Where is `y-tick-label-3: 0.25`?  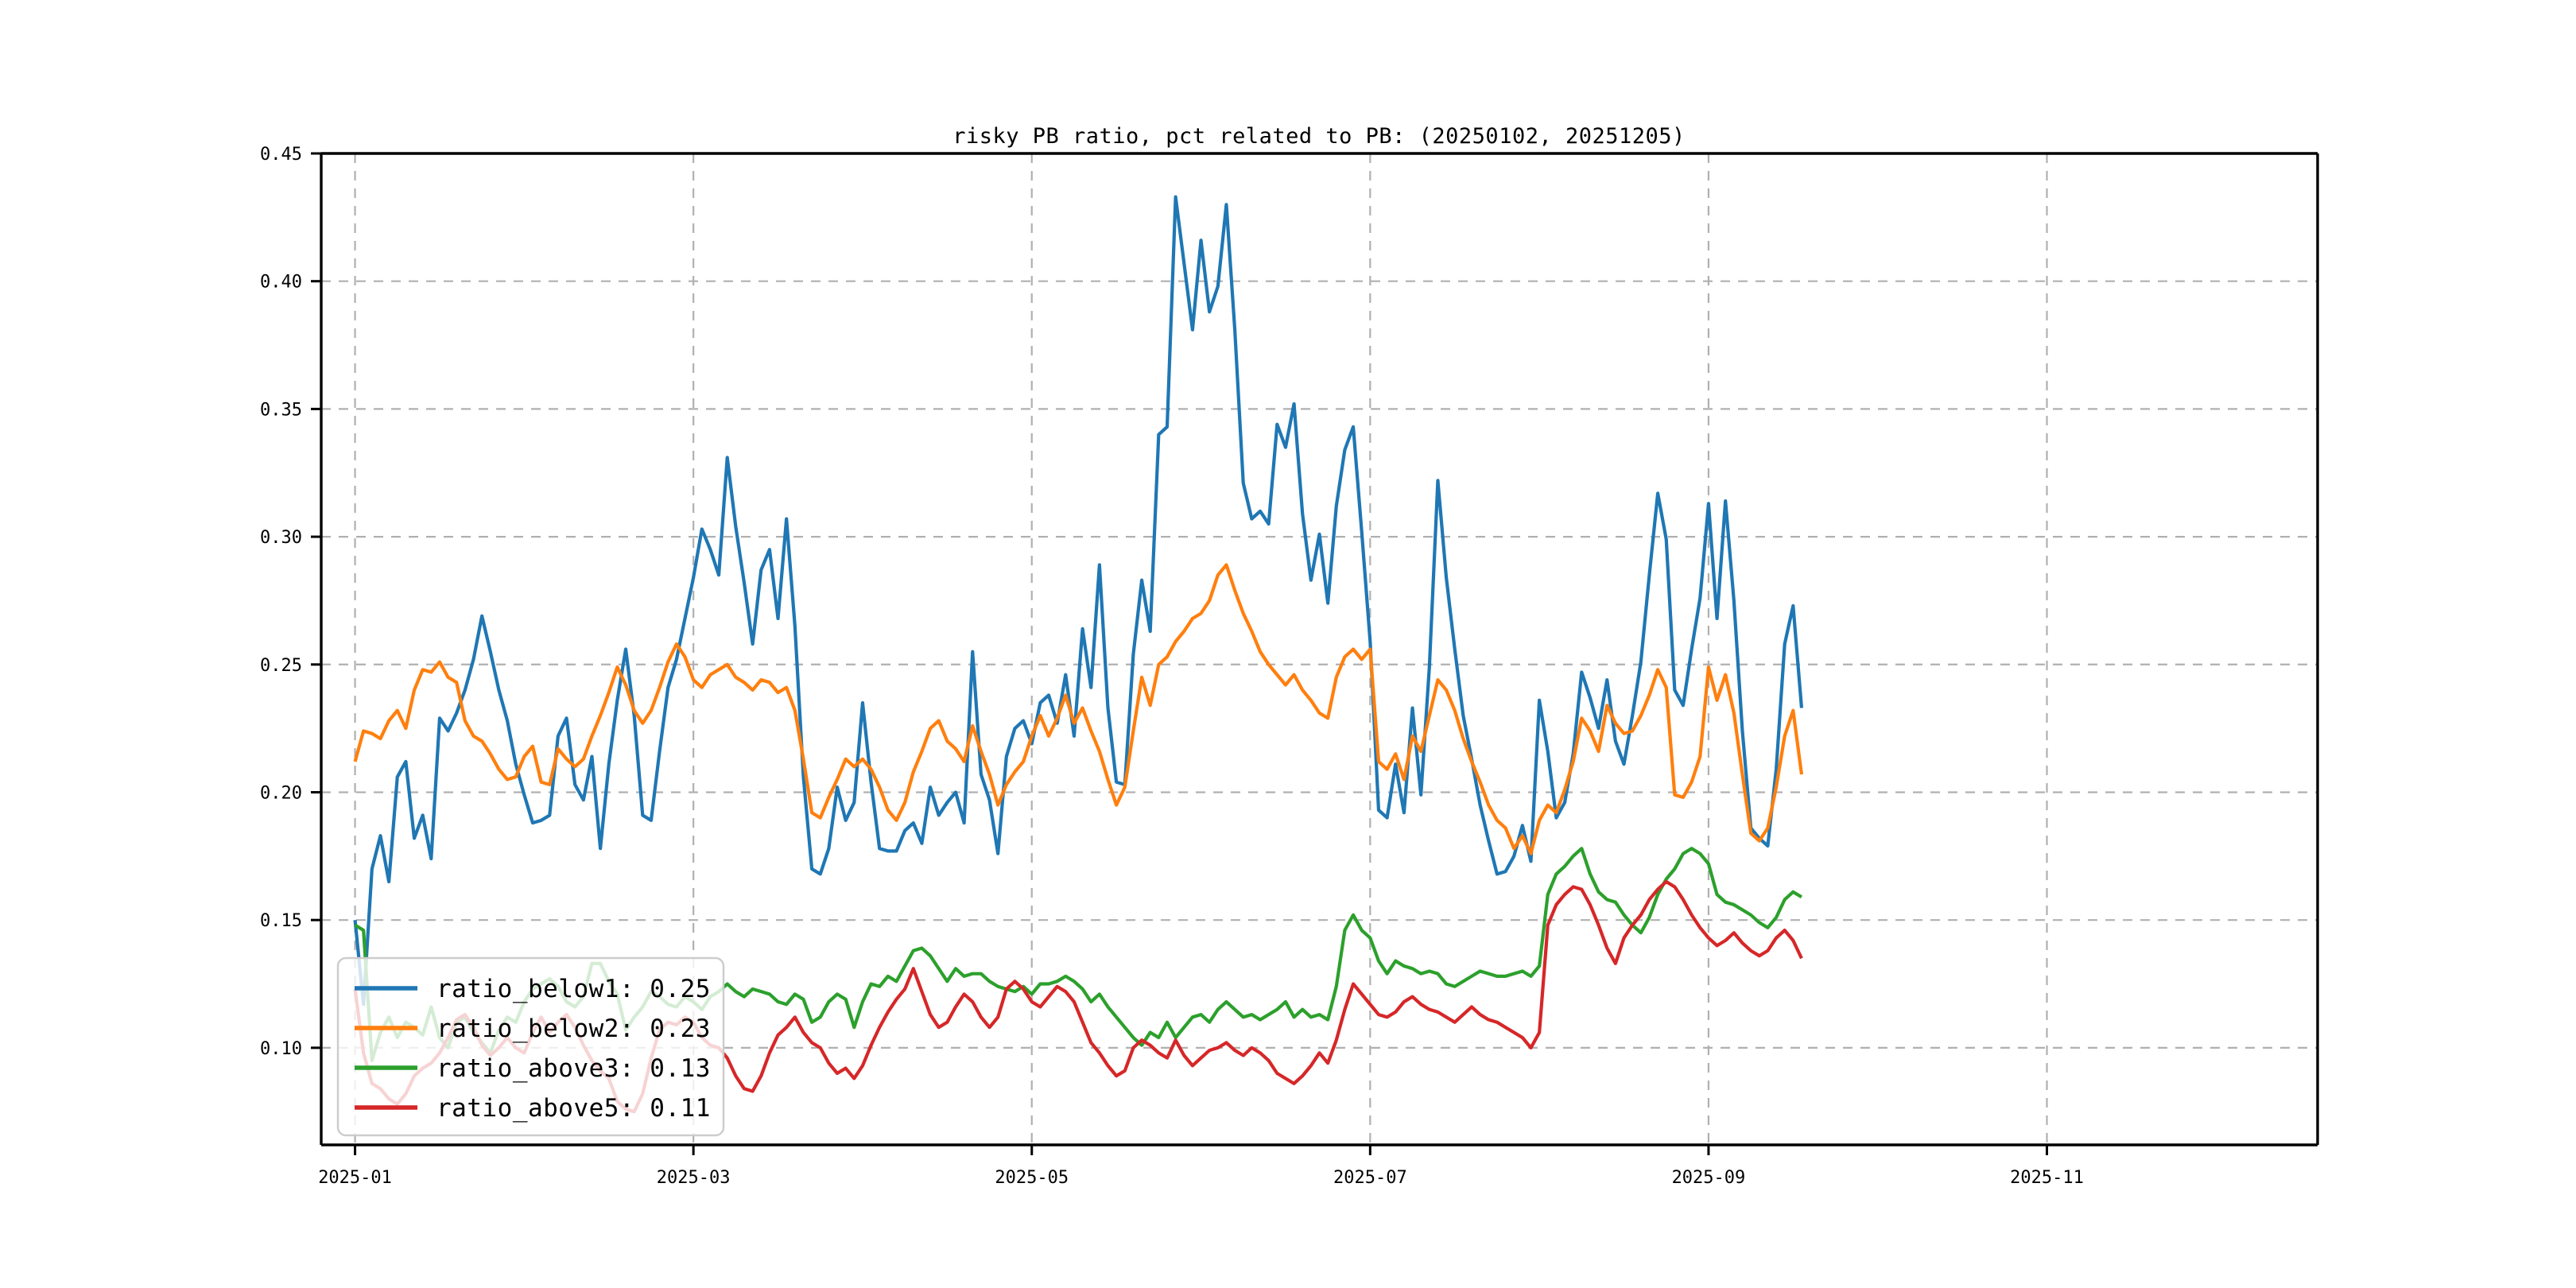
y-tick-label-3: 0.25 is located at coordinates (281, 666).